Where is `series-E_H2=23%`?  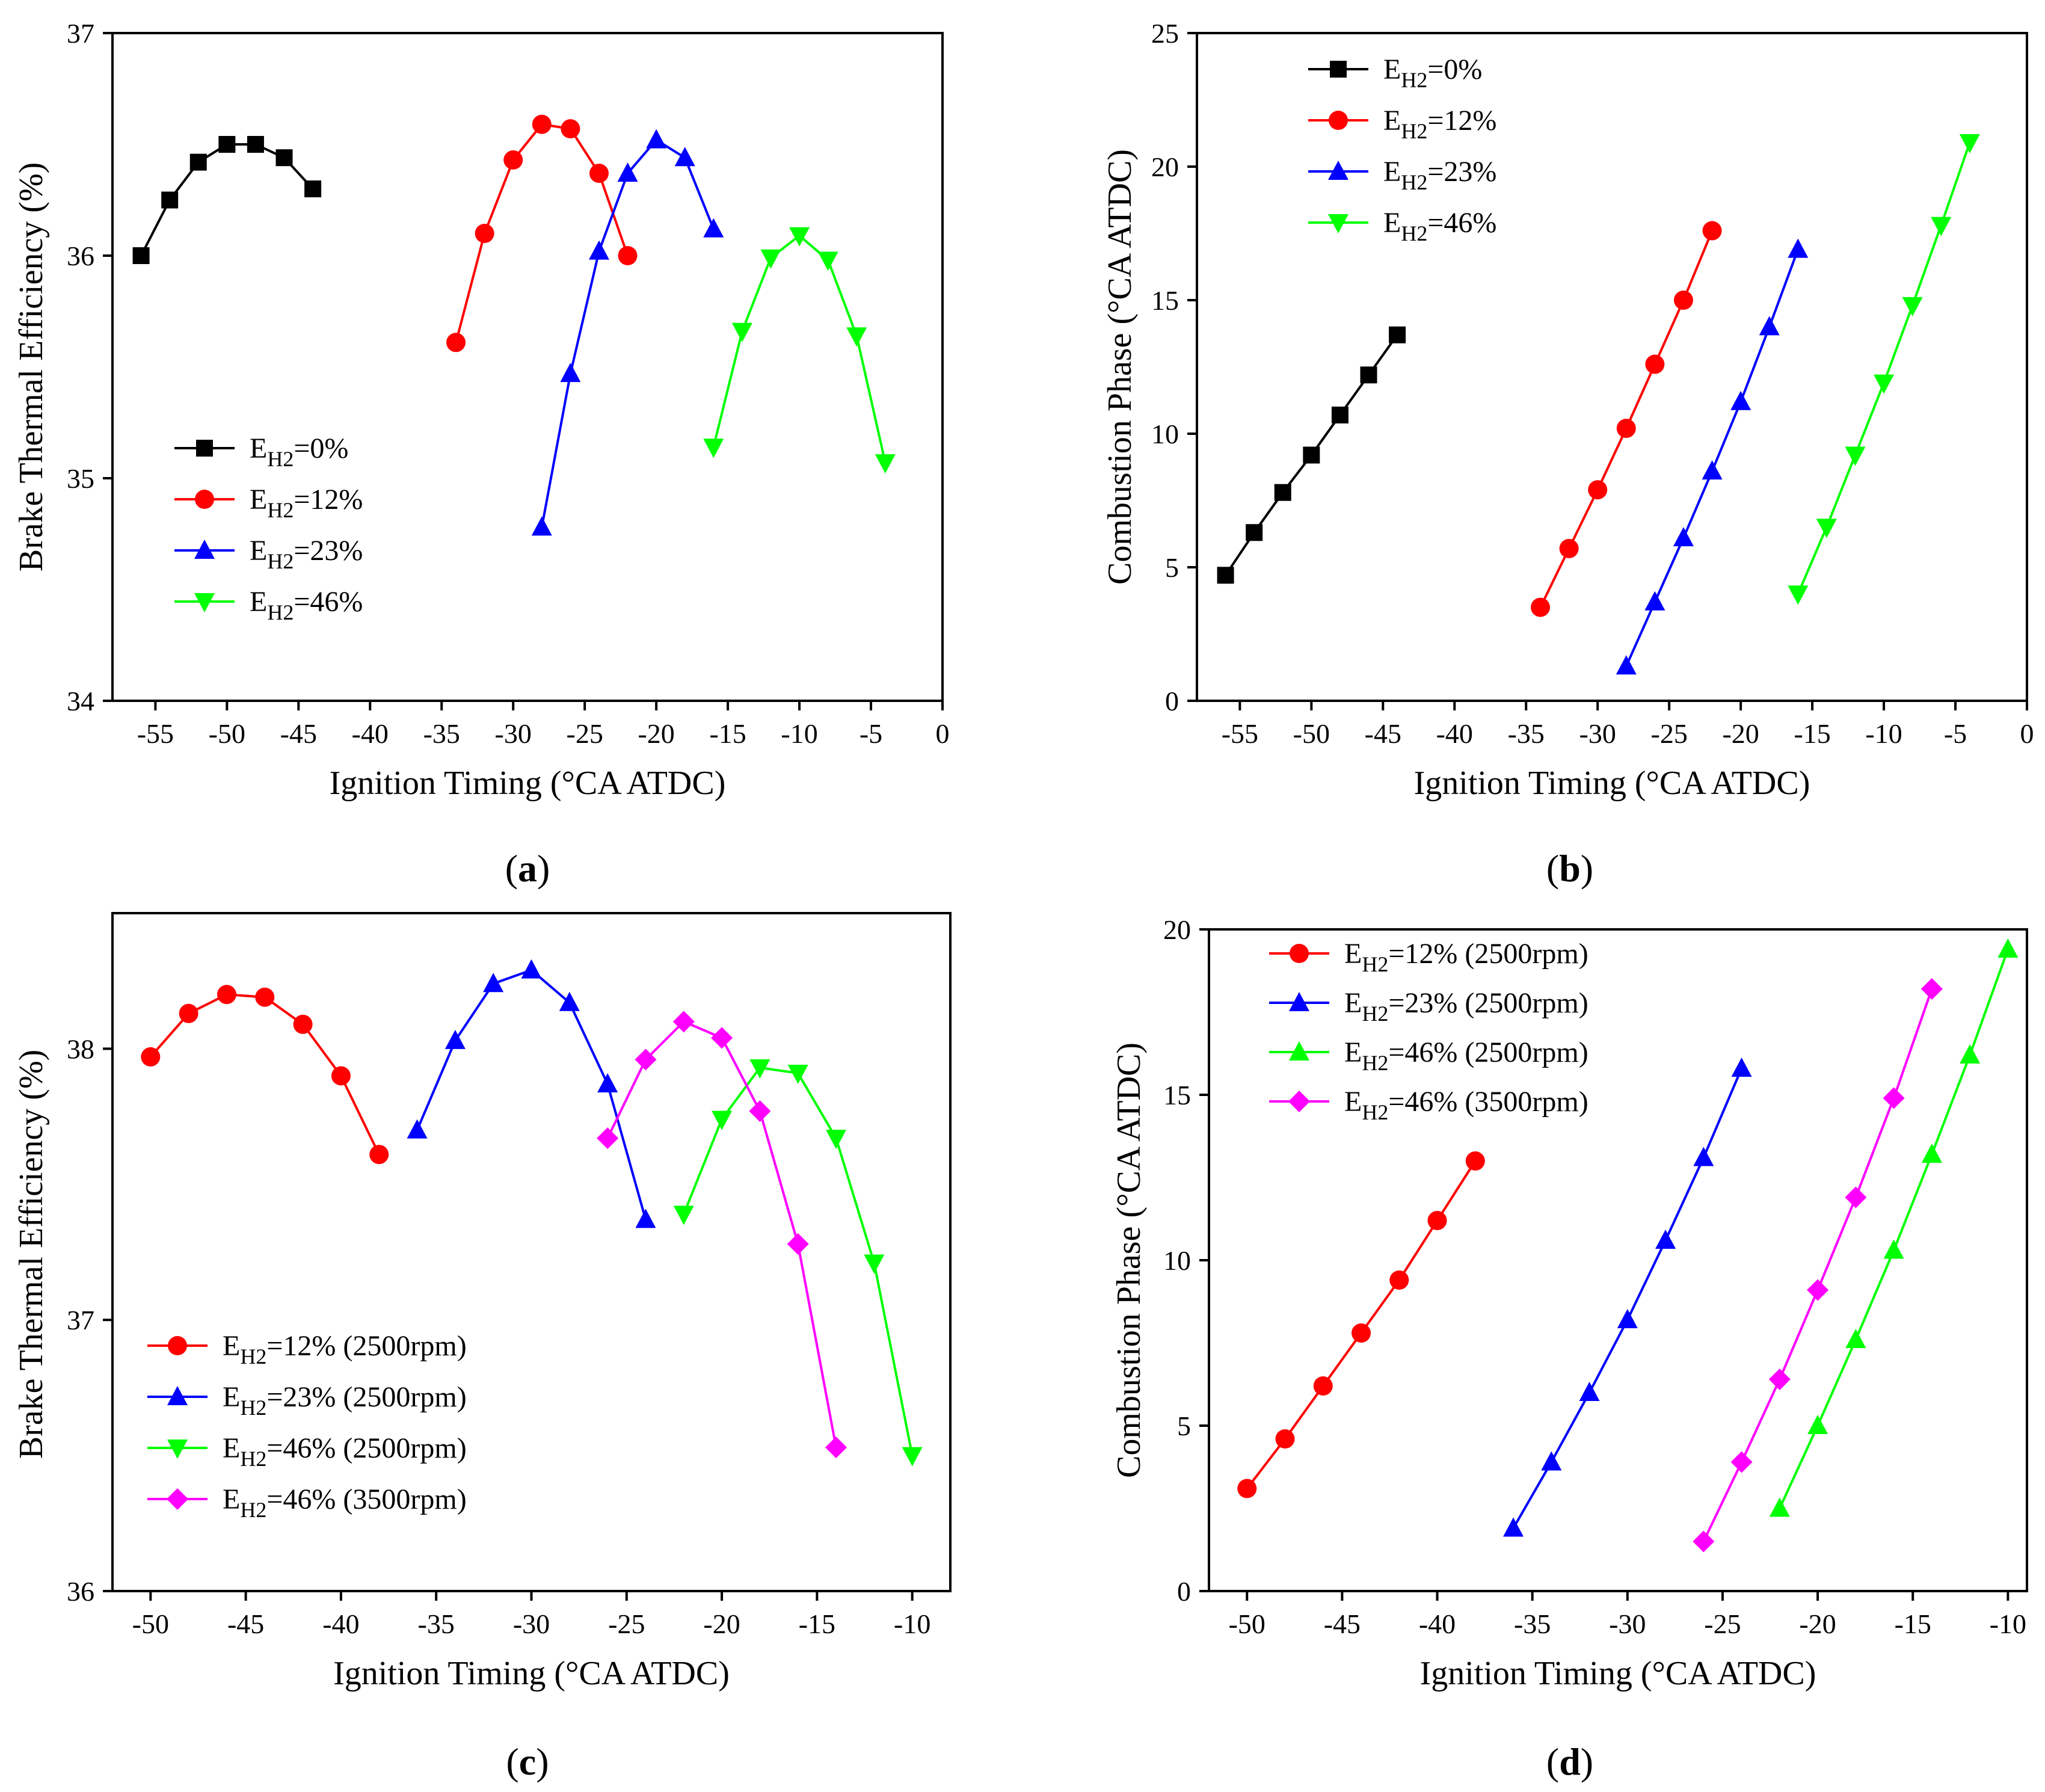 series-E_H2=23% is located at coordinates (1713, 456).